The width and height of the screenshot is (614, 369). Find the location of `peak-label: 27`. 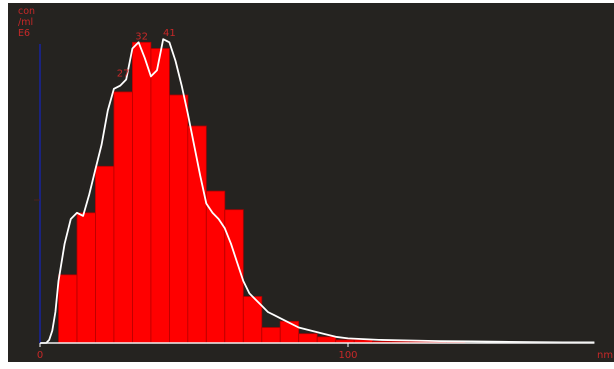

peak-label: 27 is located at coordinates (123, 74).